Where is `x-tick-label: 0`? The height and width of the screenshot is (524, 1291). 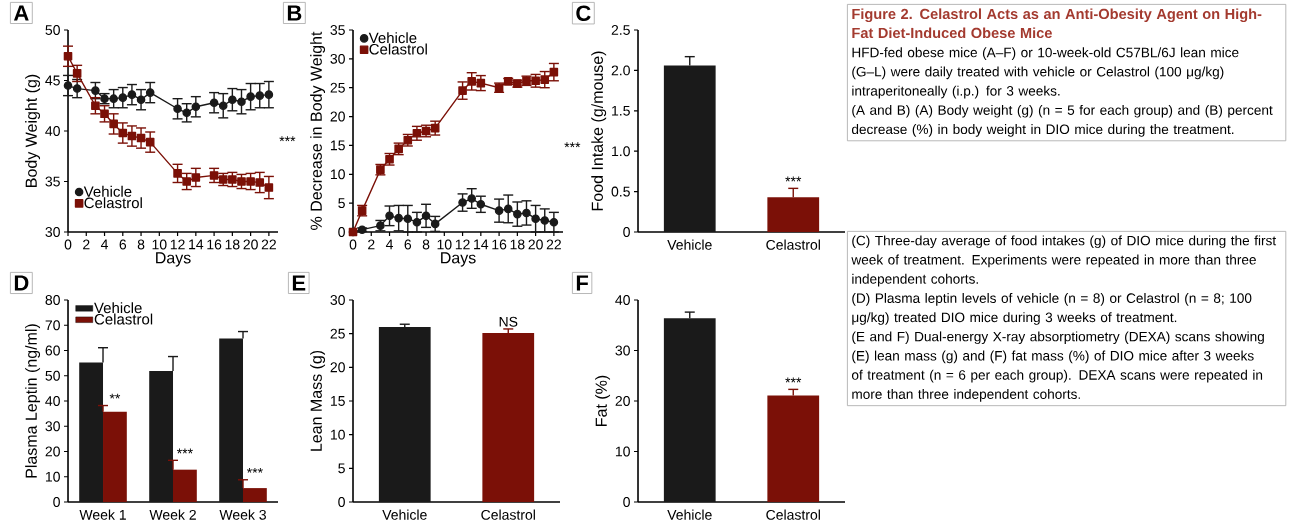
x-tick-label: 0 is located at coordinates (68, 244).